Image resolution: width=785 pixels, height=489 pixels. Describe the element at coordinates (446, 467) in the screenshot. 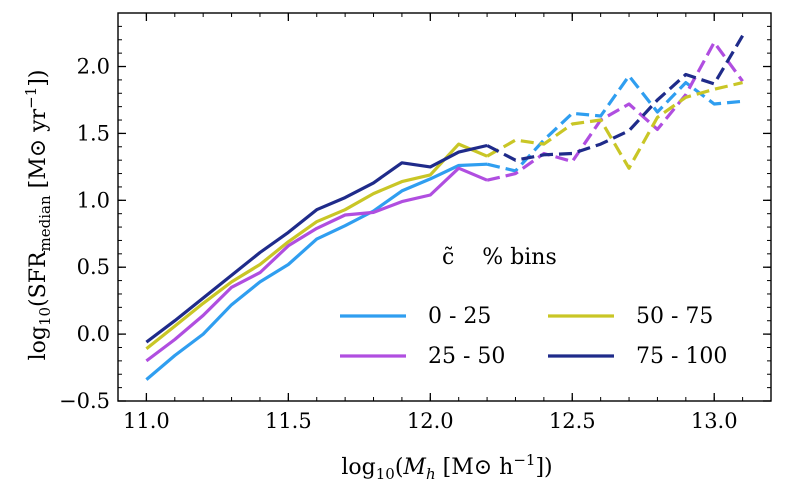

I see `x-axis-label: log10(Mh [M⊙ h−1])` at that location.